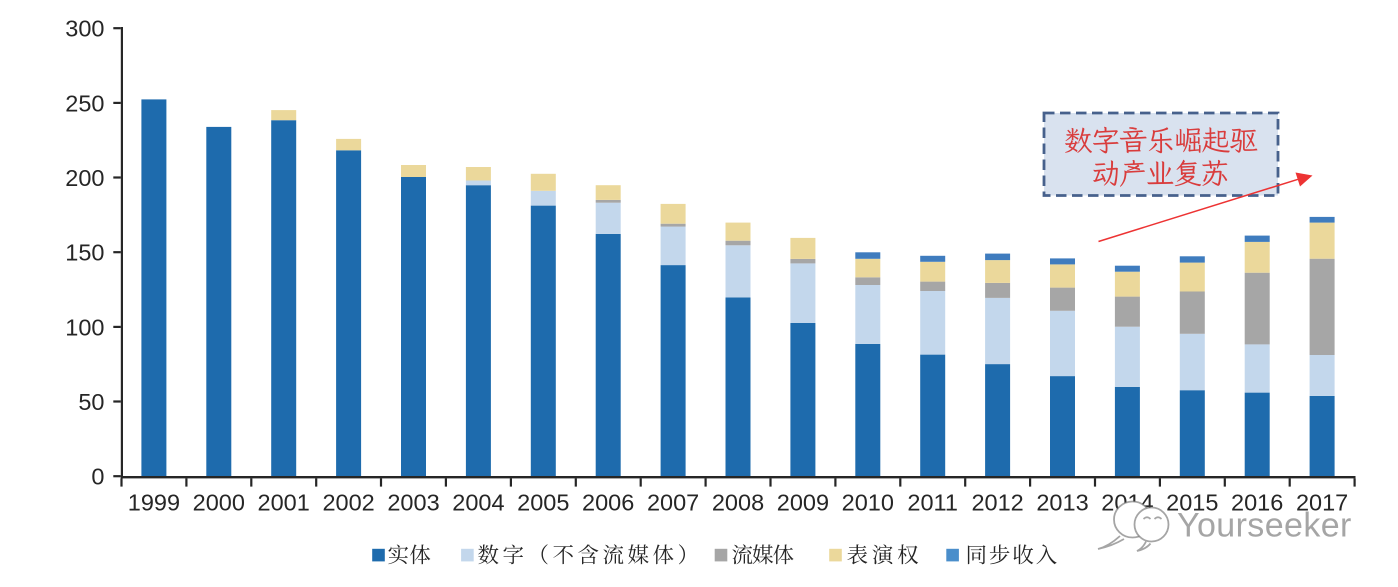  I want to click on svg-text: 2013, so click(1062, 502).